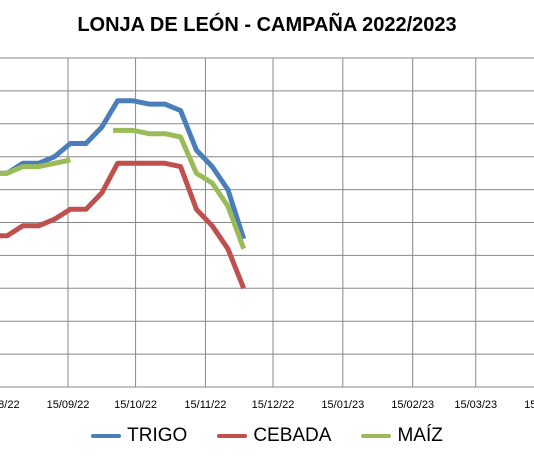 The image size is (534, 462). I want to click on series-line-trigo, so click(123, 169).